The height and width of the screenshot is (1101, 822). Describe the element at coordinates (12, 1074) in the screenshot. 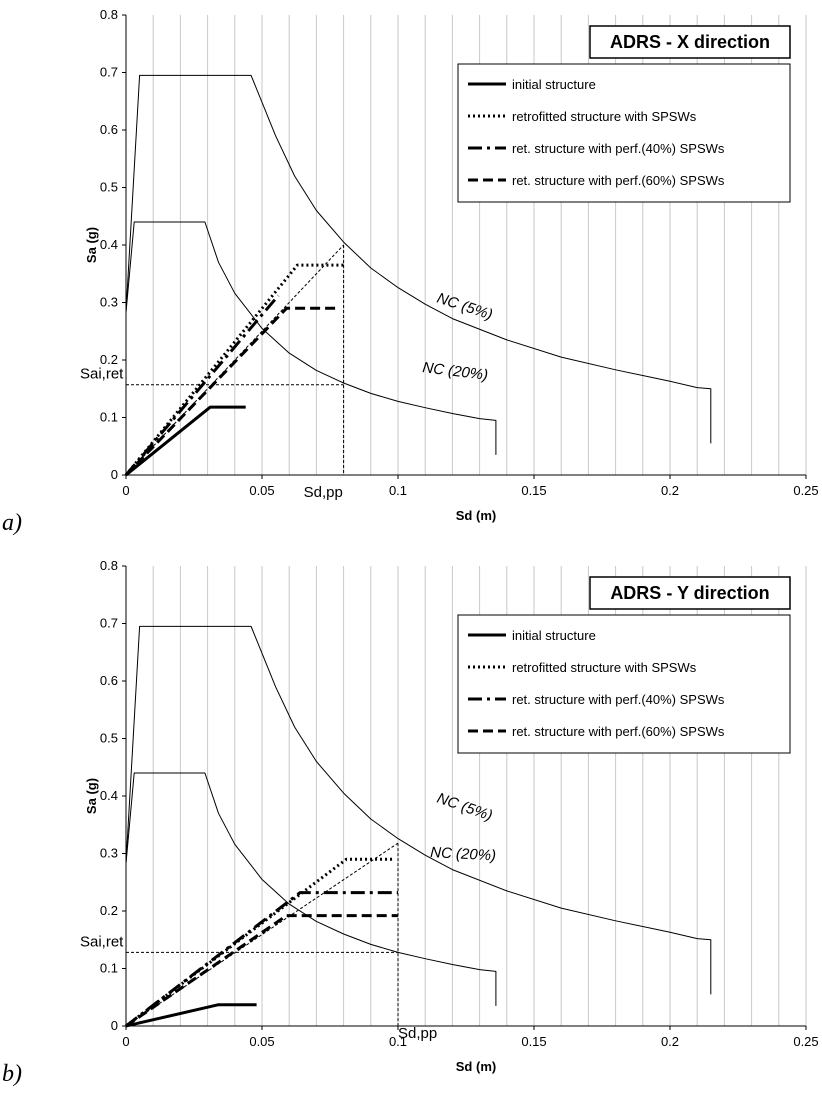

I see `panel-label: b)` at that location.